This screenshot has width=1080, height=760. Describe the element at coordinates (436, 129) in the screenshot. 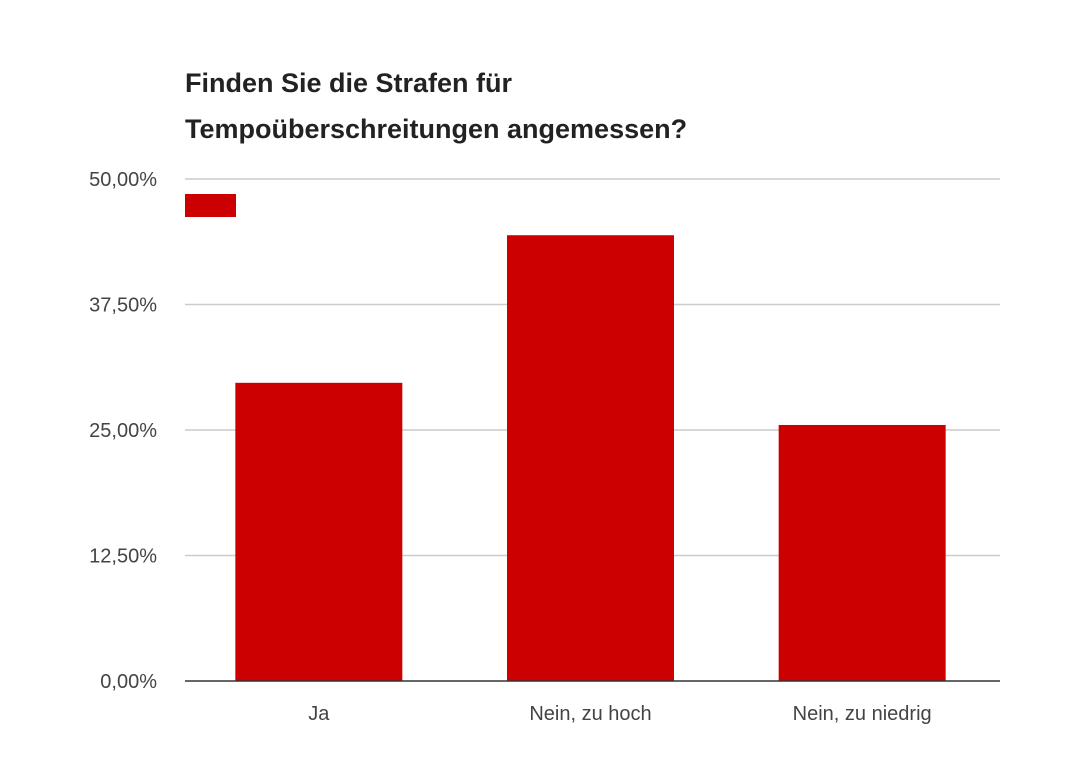

I see `chart-title-line-2: Tempoüberschreitungen angemessen?` at that location.